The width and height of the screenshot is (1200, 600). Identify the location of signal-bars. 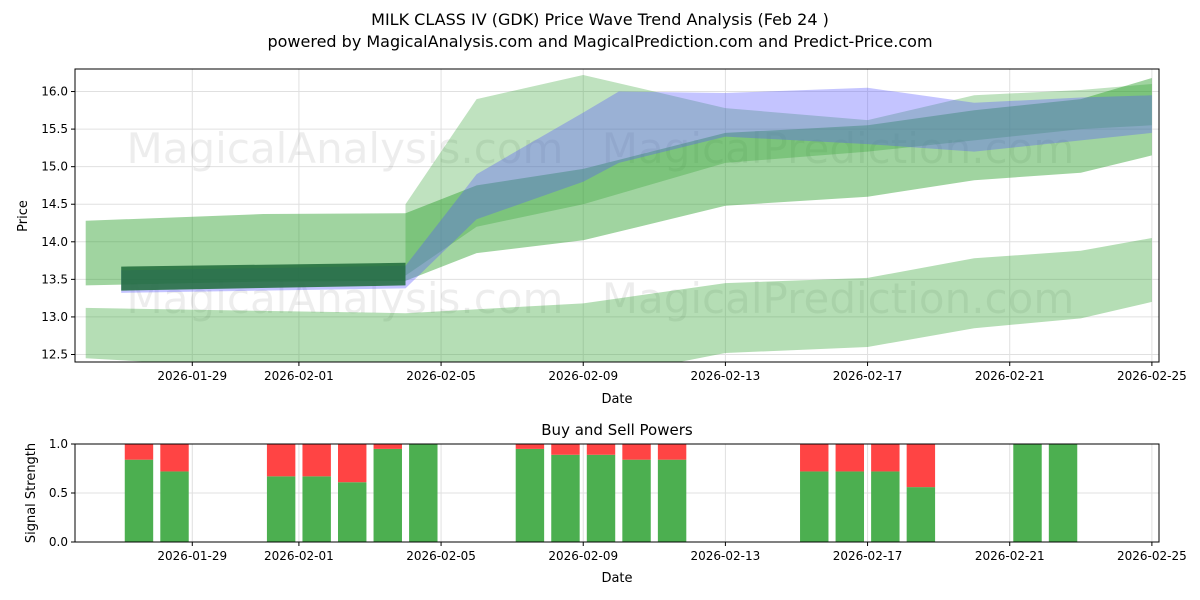
(601, 493).